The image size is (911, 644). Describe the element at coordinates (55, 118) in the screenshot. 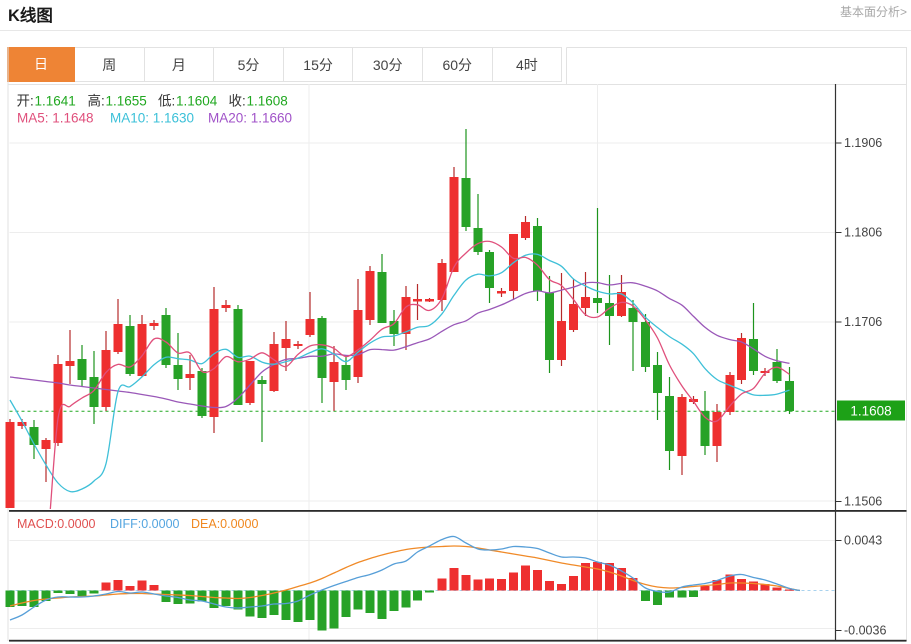

I see `svg-text: MA5: 1.1648` at that location.